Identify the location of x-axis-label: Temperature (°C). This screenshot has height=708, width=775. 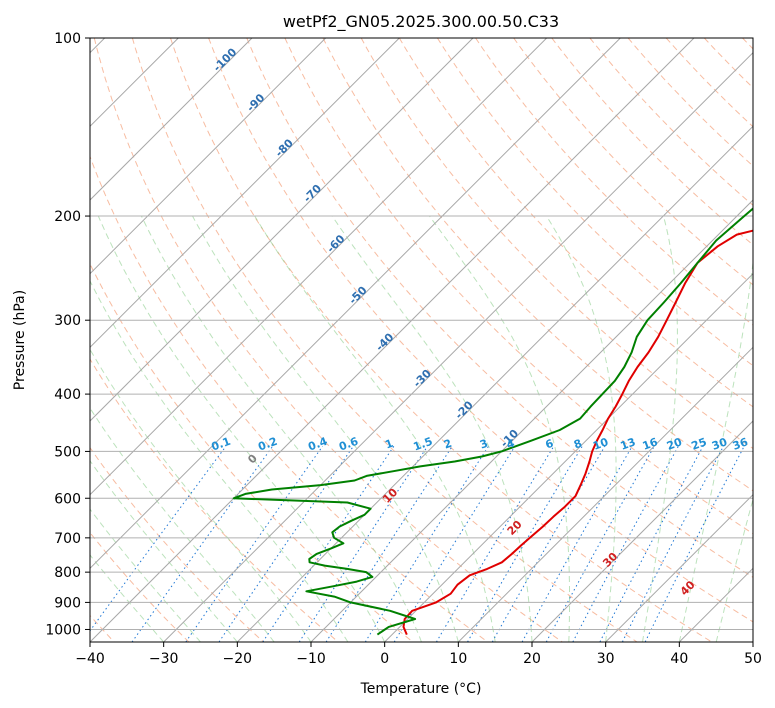
(421, 689).